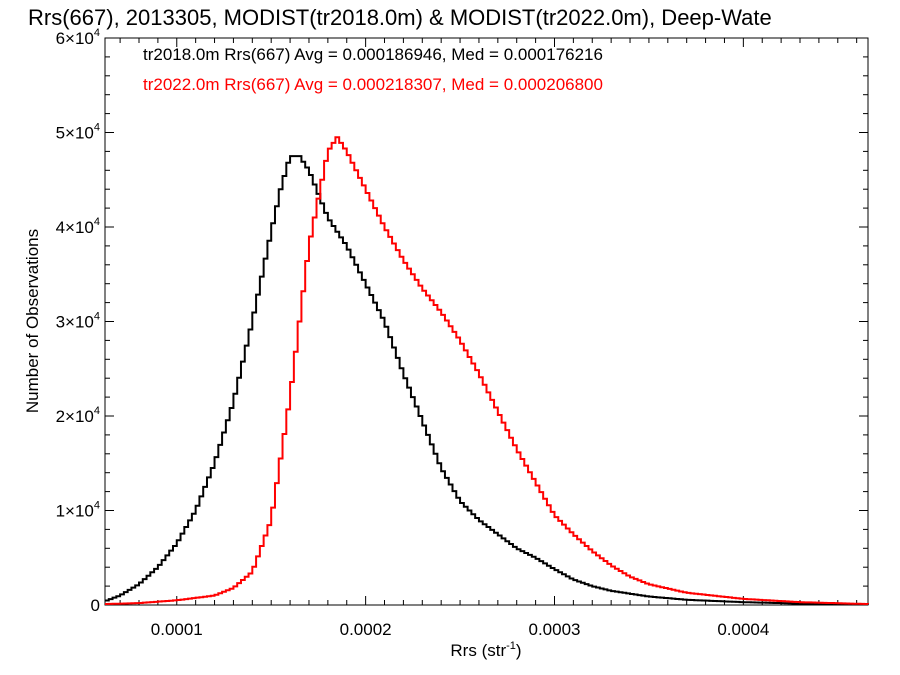  Describe the element at coordinates (743, 629) in the screenshot. I see `x-tick-label-3: 0.0004` at that location.